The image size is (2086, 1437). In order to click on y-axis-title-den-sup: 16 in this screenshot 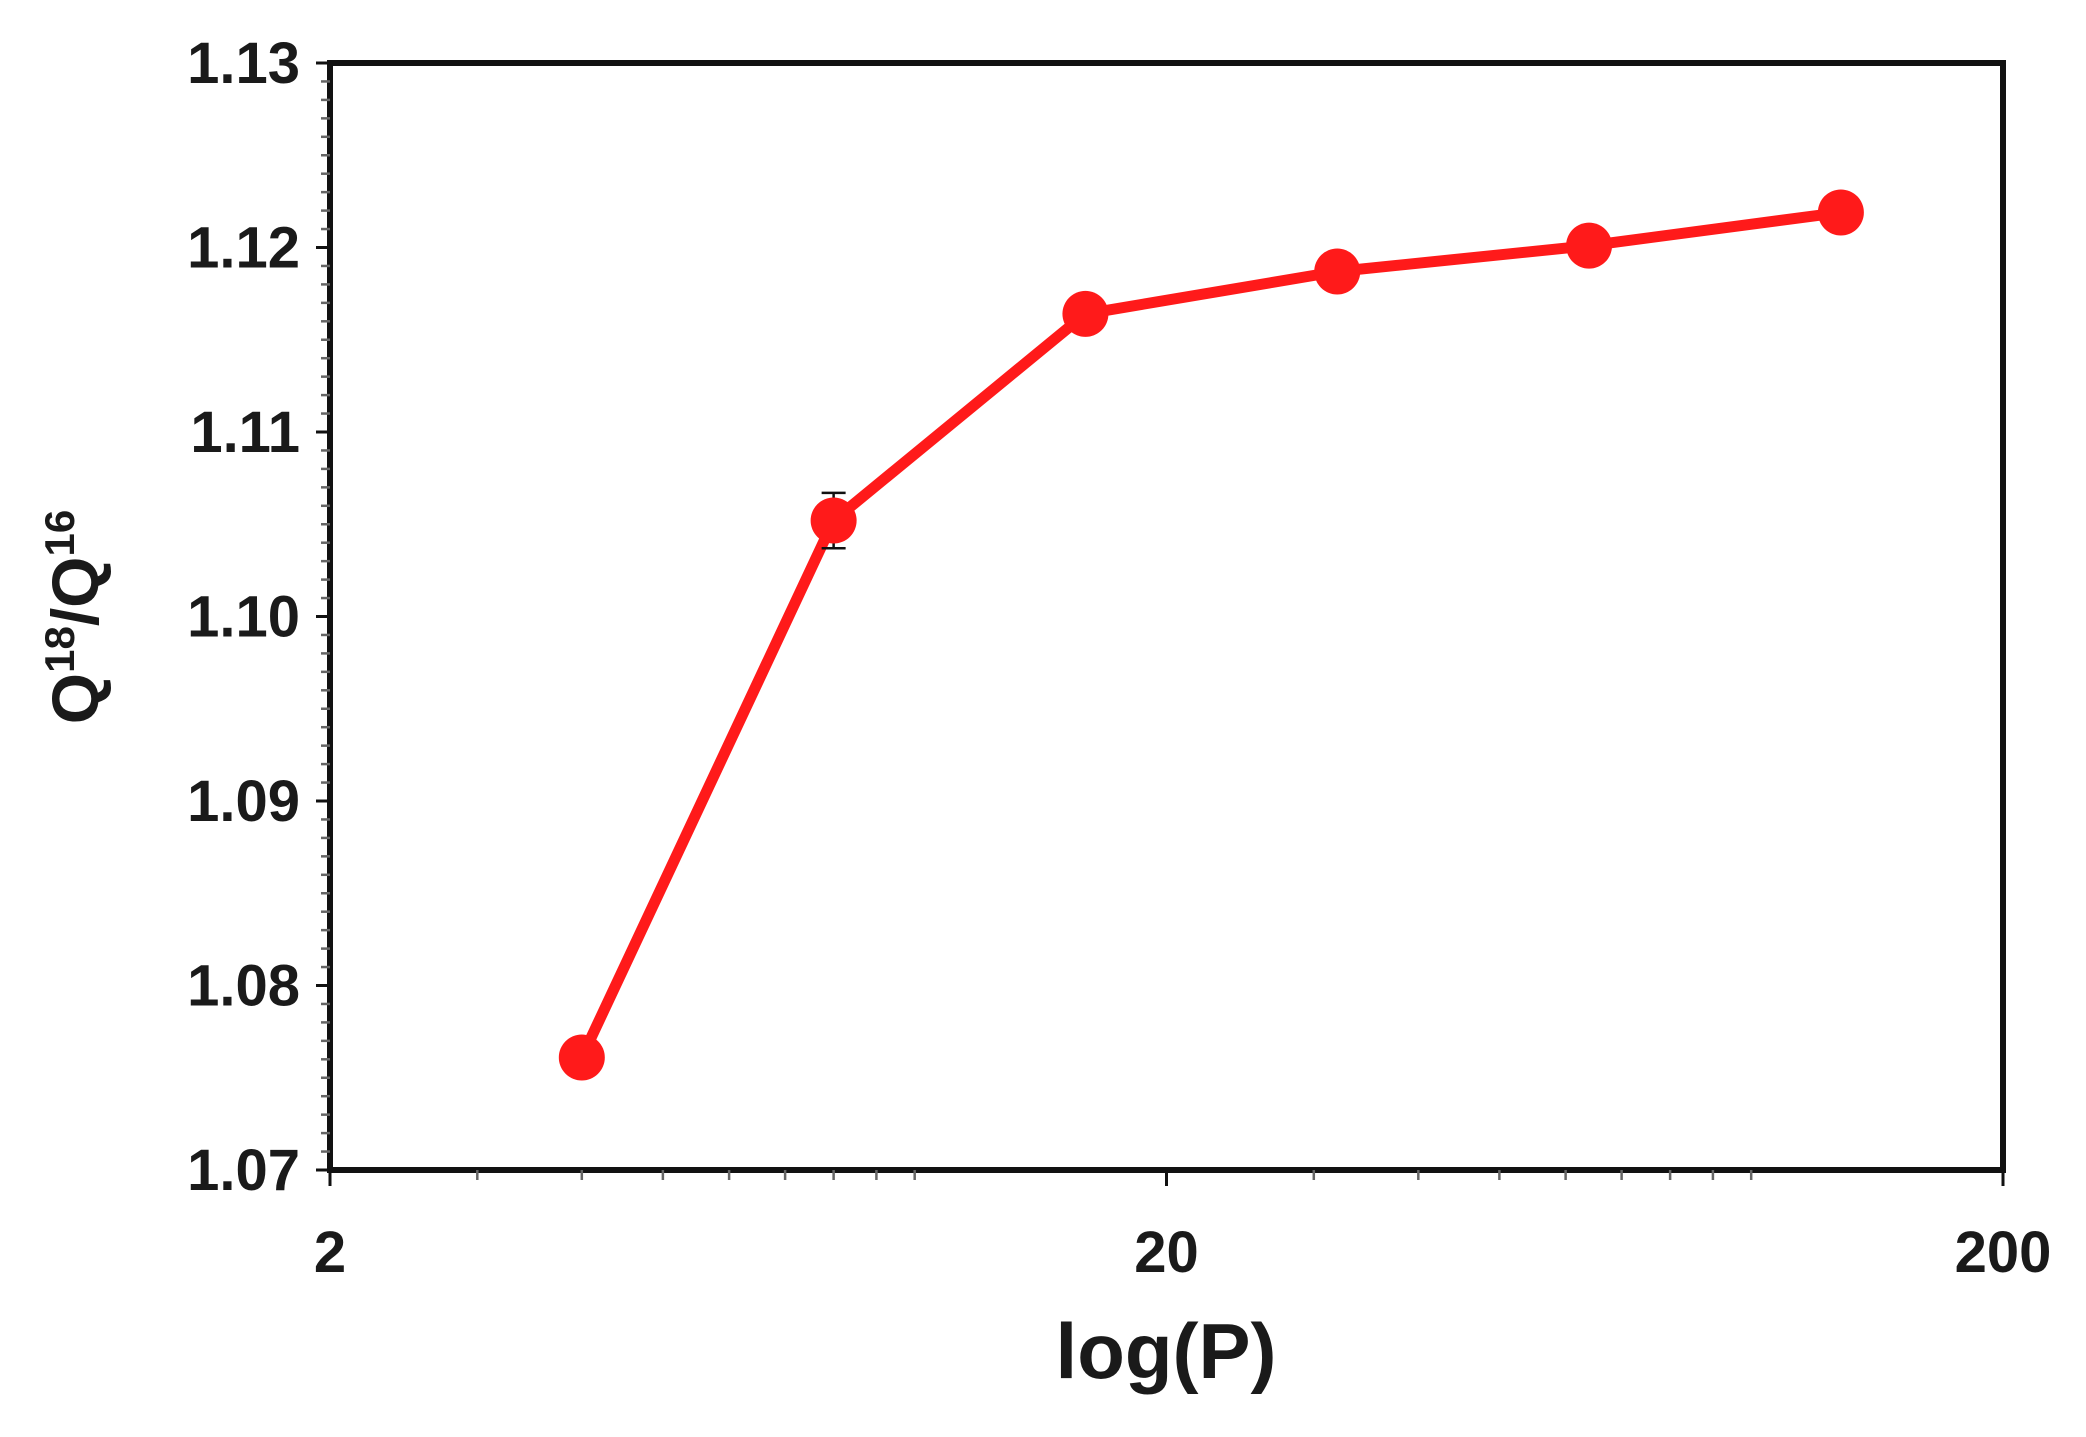, I will do `click(59, 533)`.